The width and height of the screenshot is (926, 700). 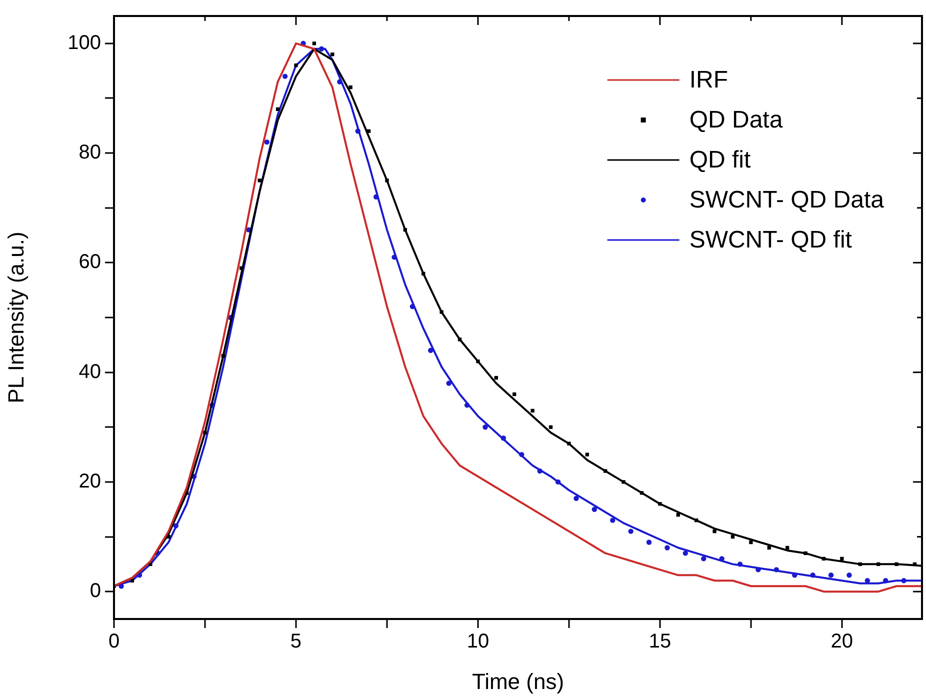 What do you see at coordinates (518, 681) in the screenshot?
I see `x-axis-title: Time (ns)` at bounding box center [518, 681].